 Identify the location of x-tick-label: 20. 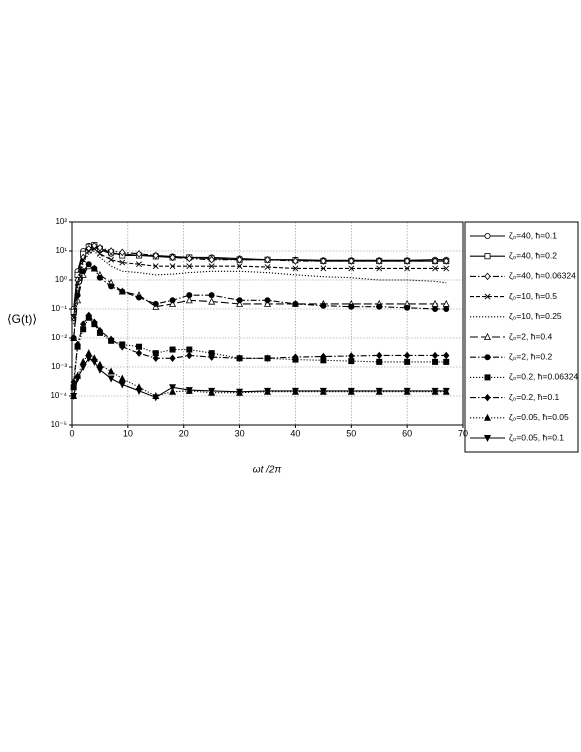
(184, 433).